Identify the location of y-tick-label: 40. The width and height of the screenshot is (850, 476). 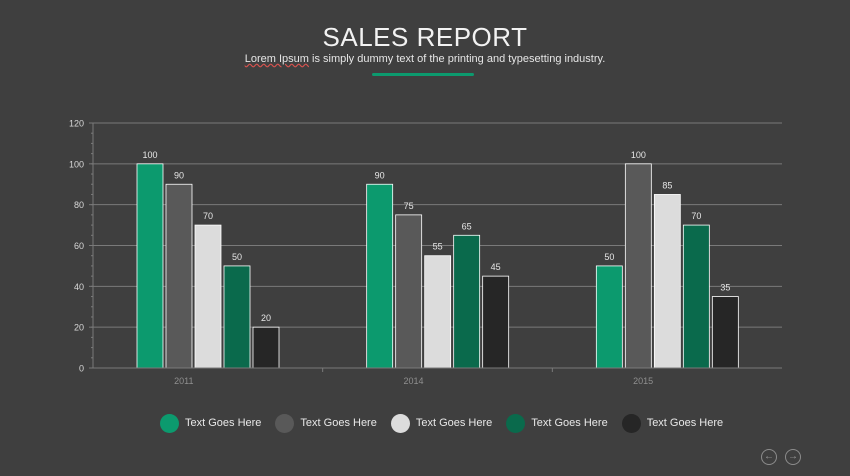
(79, 287).